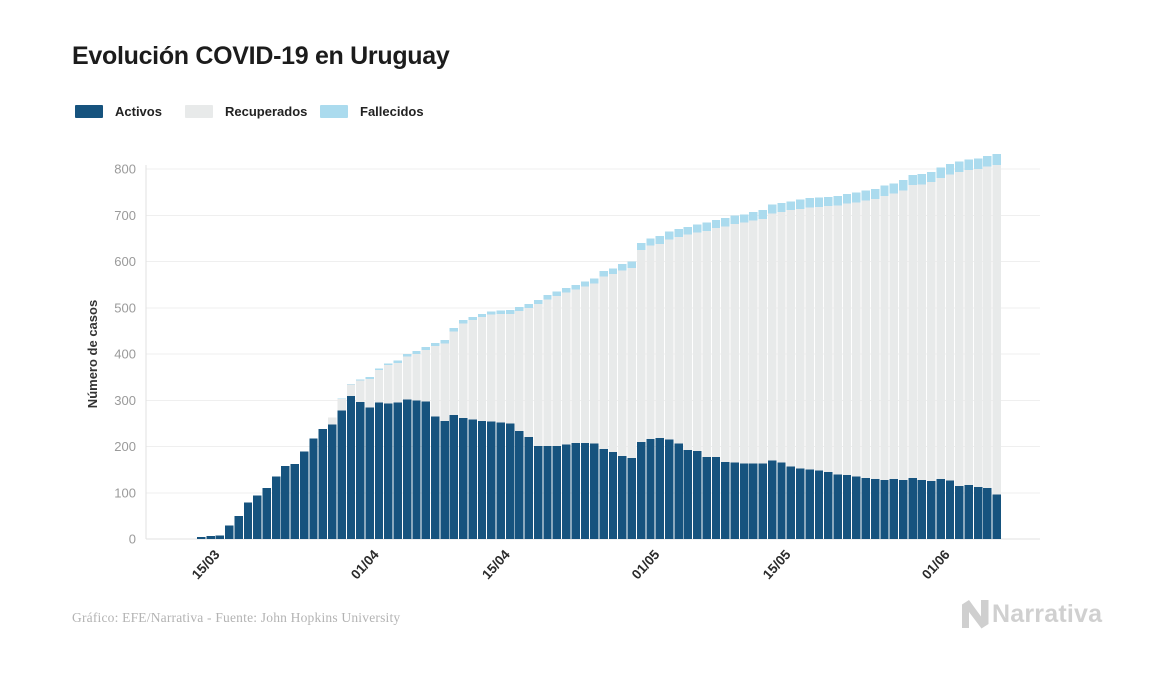 This screenshot has height=674, width=1157. I want to click on svg-text: 01/05, so click(646, 565).